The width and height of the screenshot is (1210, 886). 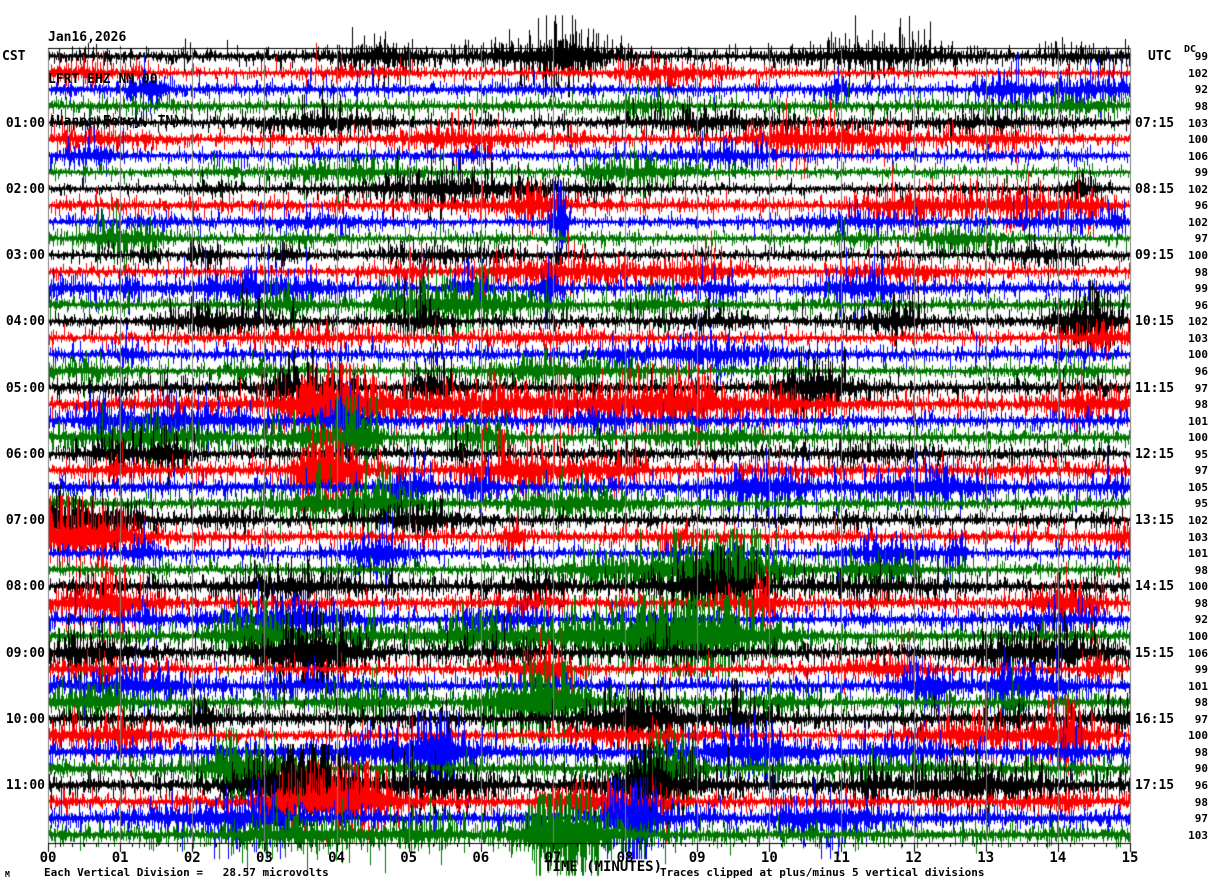 What do you see at coordinates (986, 858) in the screenshot?
I see `x-tick-label: 13` at bounding box center [986, 858].